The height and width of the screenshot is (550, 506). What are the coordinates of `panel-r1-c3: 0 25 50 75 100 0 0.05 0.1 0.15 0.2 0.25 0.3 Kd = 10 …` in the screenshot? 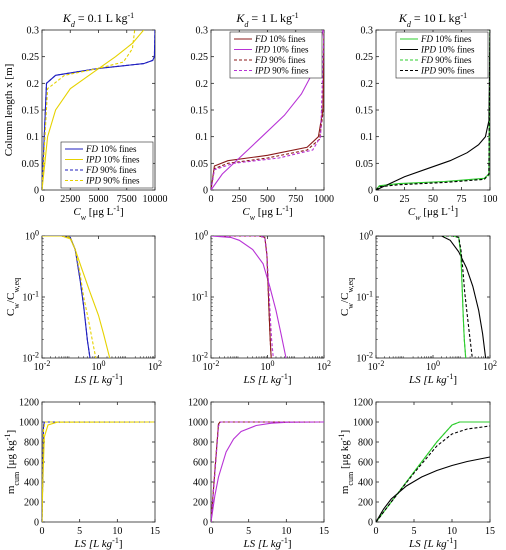 It's located at (427, 116).